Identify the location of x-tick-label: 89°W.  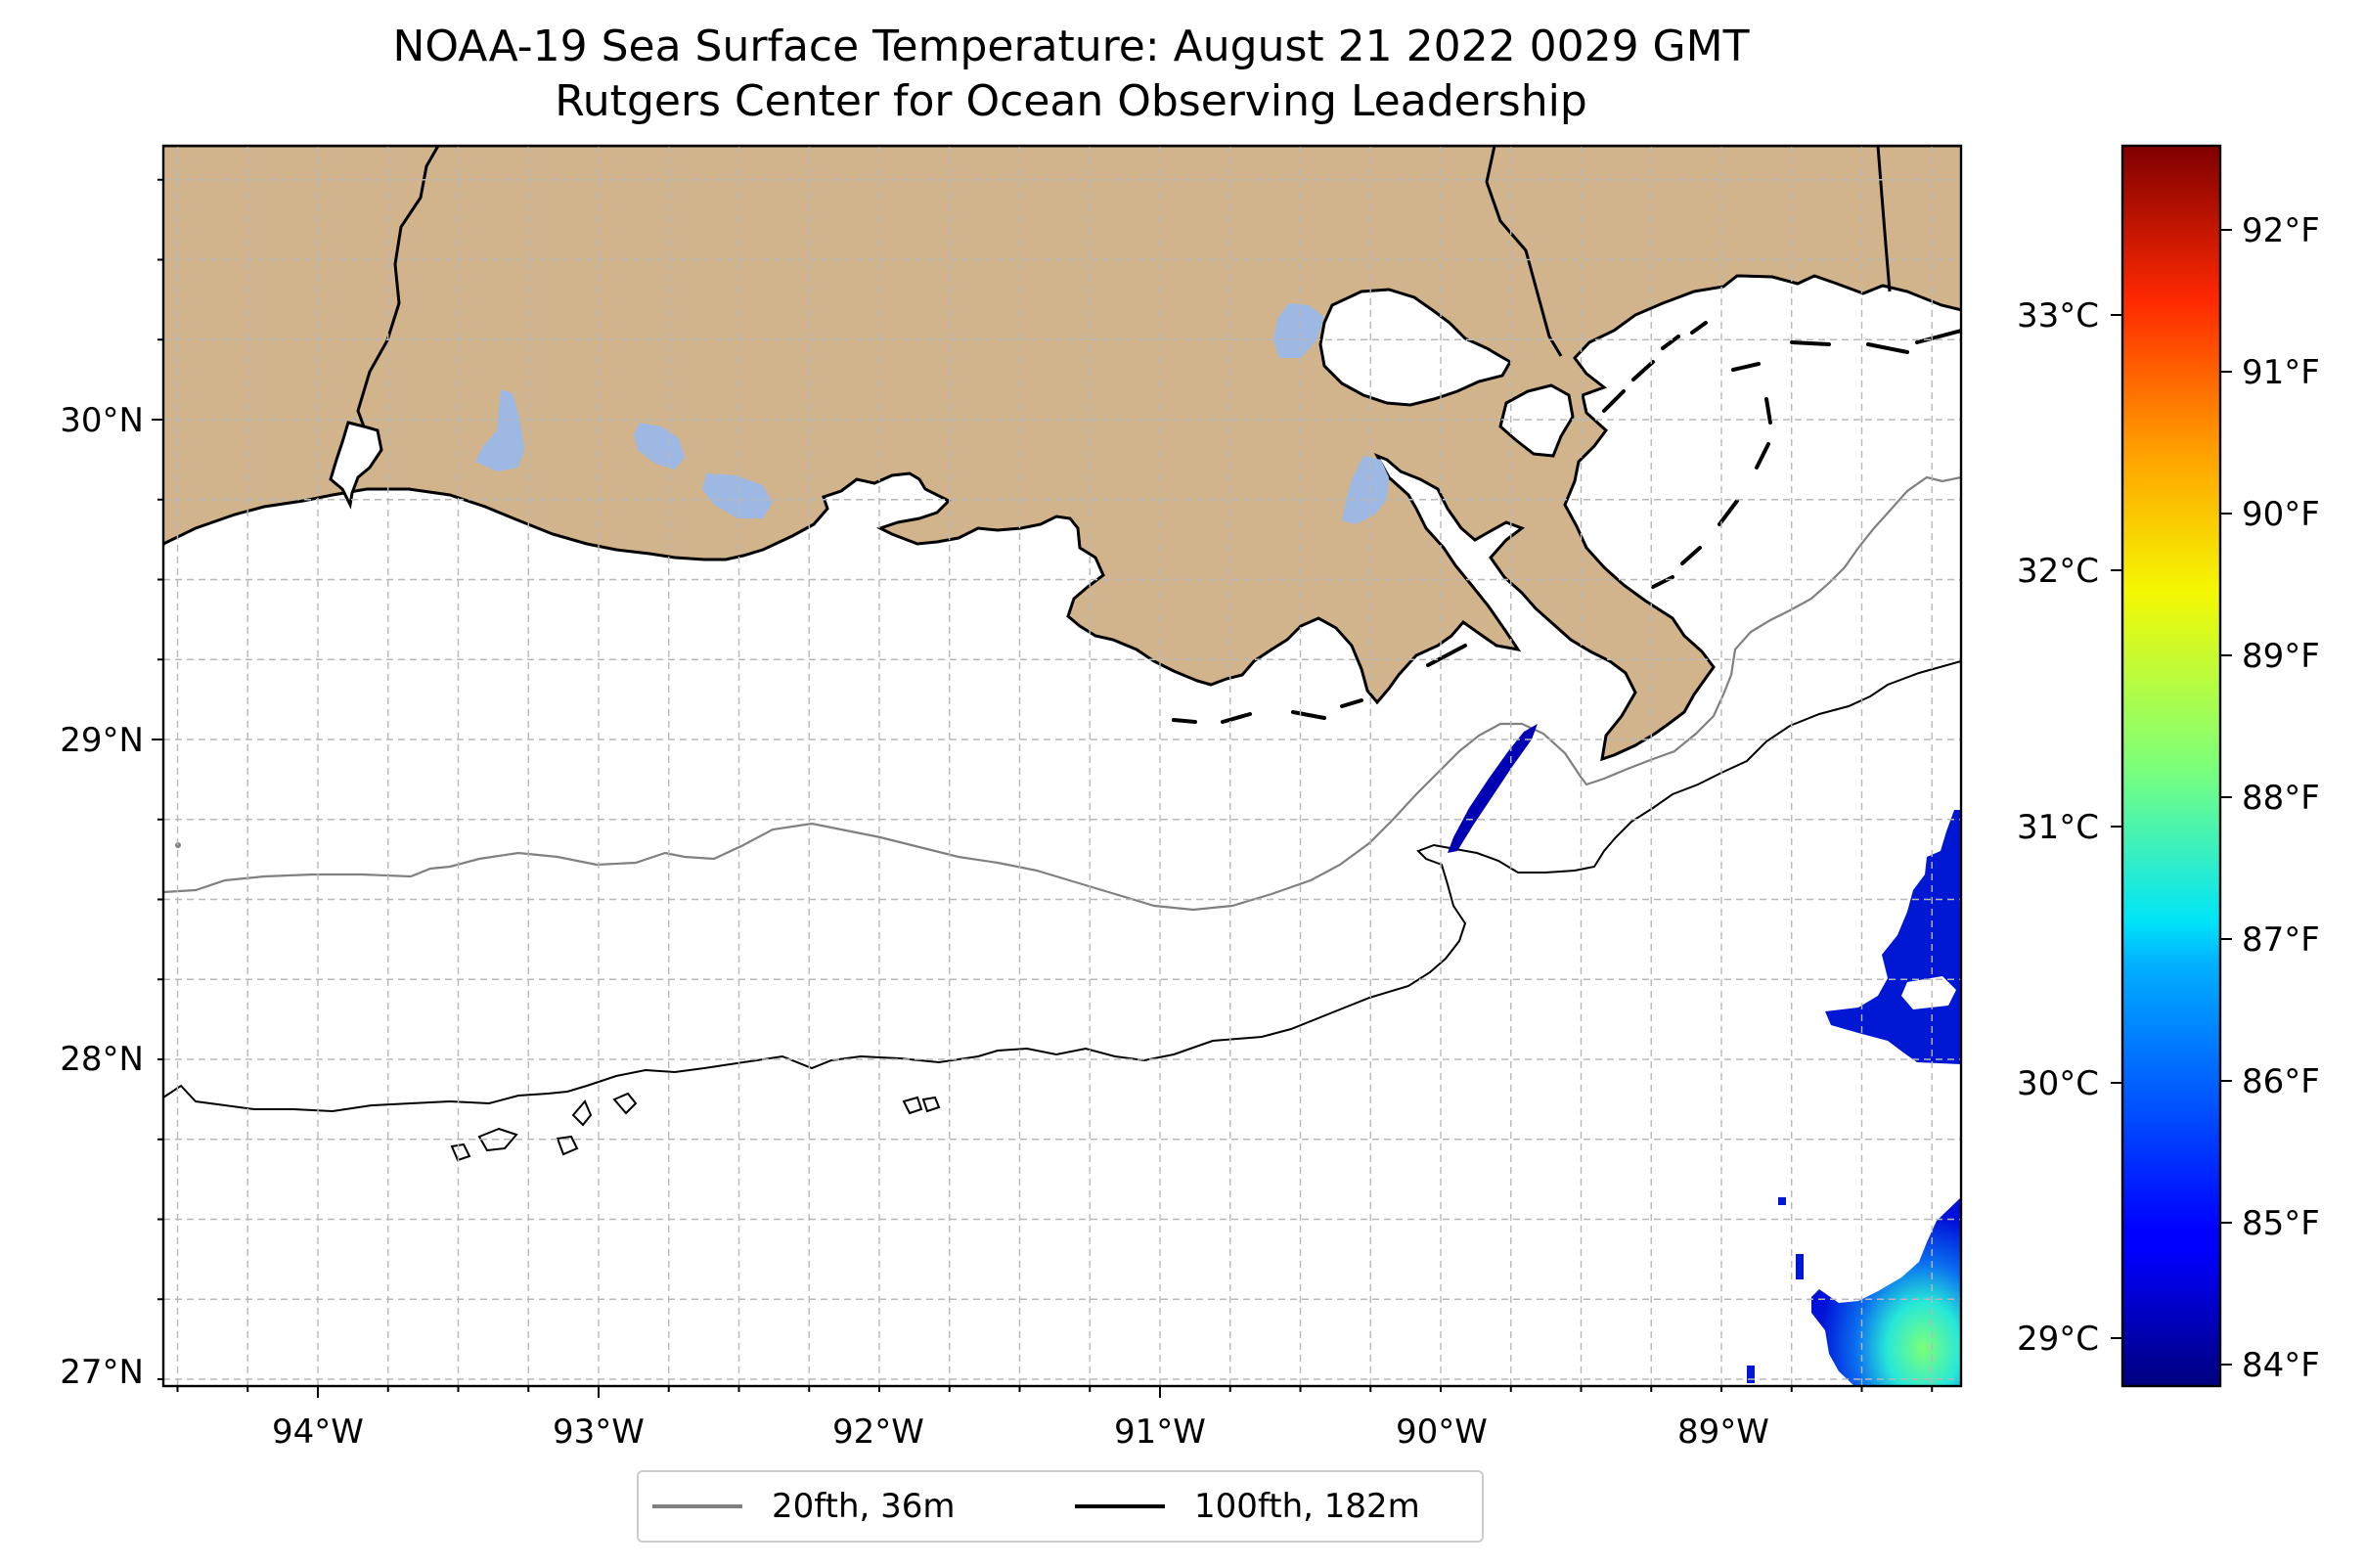
(1723, 1432).